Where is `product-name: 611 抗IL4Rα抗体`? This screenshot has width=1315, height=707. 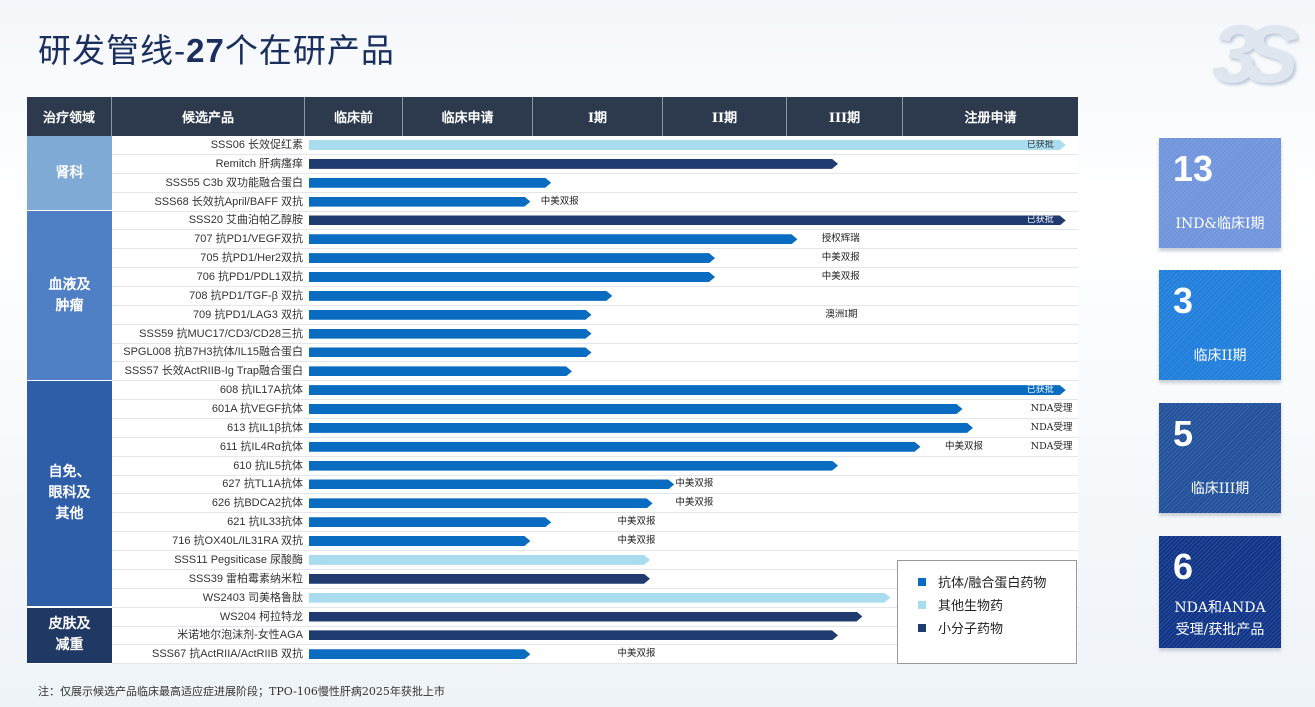 product-name: 611 抗IL4Rα抗体 is located at coordinates (261, 446).